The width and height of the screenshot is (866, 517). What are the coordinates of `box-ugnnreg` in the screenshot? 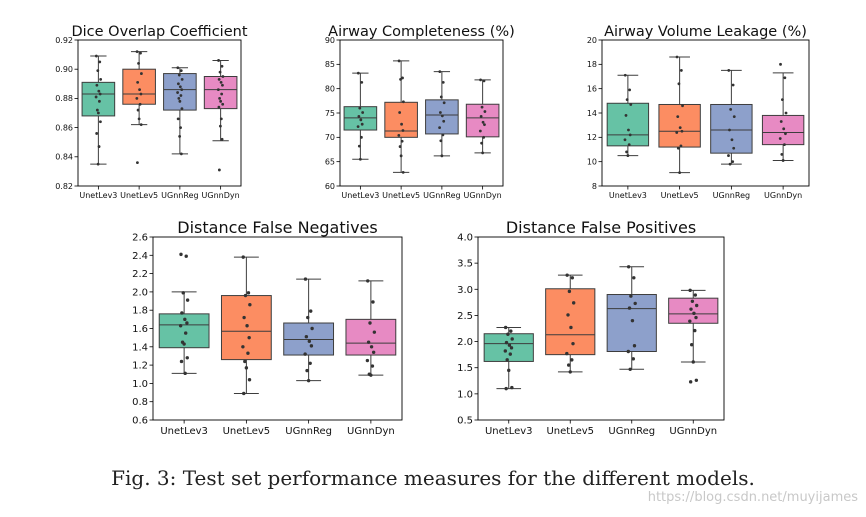 It's located at (180, 92).